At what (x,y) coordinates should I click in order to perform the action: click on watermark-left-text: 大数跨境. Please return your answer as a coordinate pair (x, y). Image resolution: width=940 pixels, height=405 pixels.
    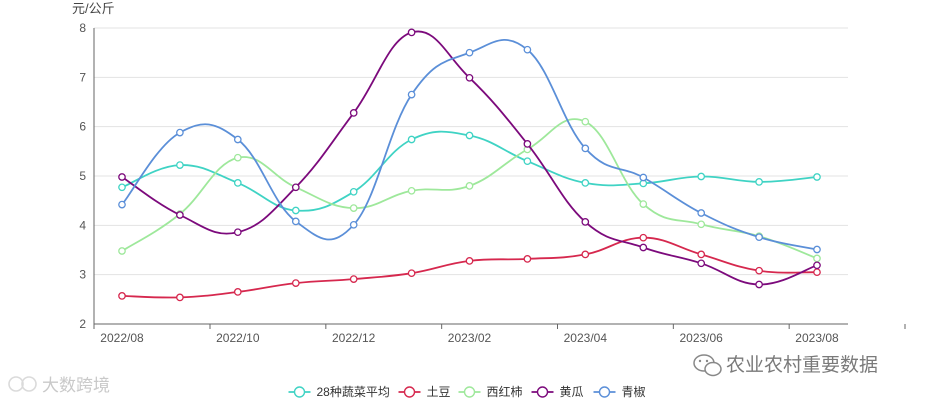
    Looking at the image, I should click on (76, 386).